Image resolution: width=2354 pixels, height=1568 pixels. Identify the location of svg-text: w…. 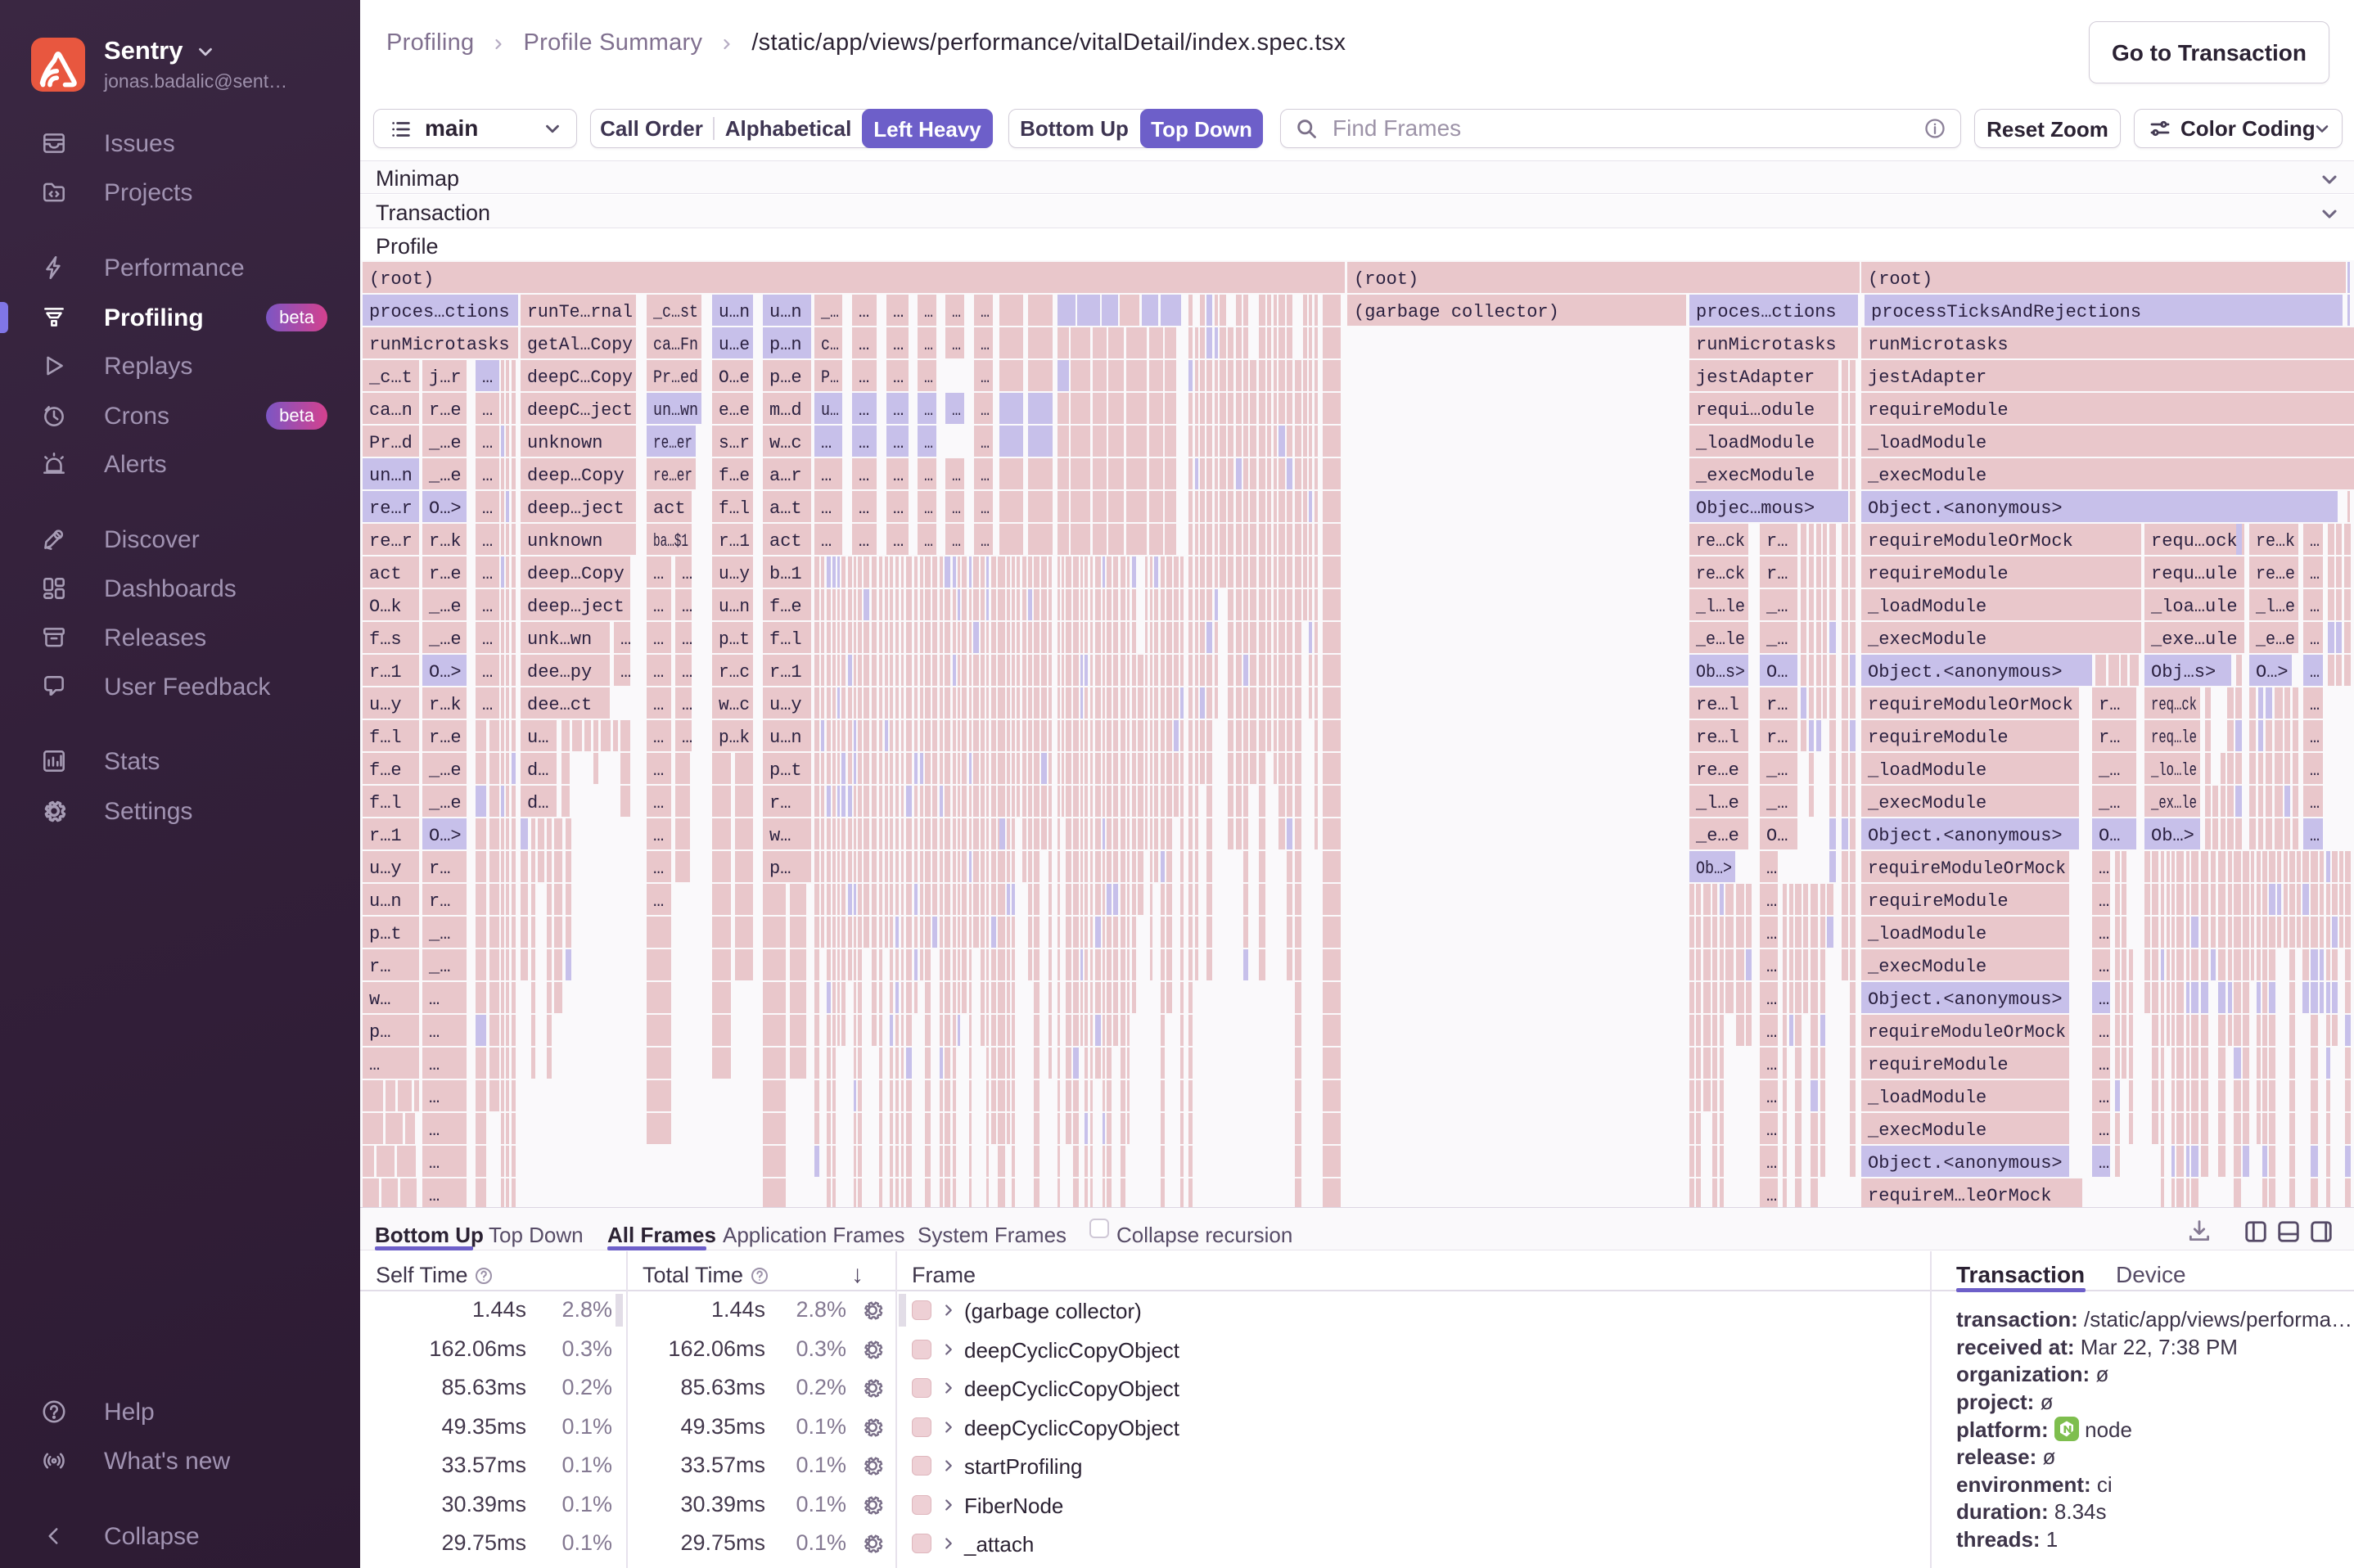
(780, 836).